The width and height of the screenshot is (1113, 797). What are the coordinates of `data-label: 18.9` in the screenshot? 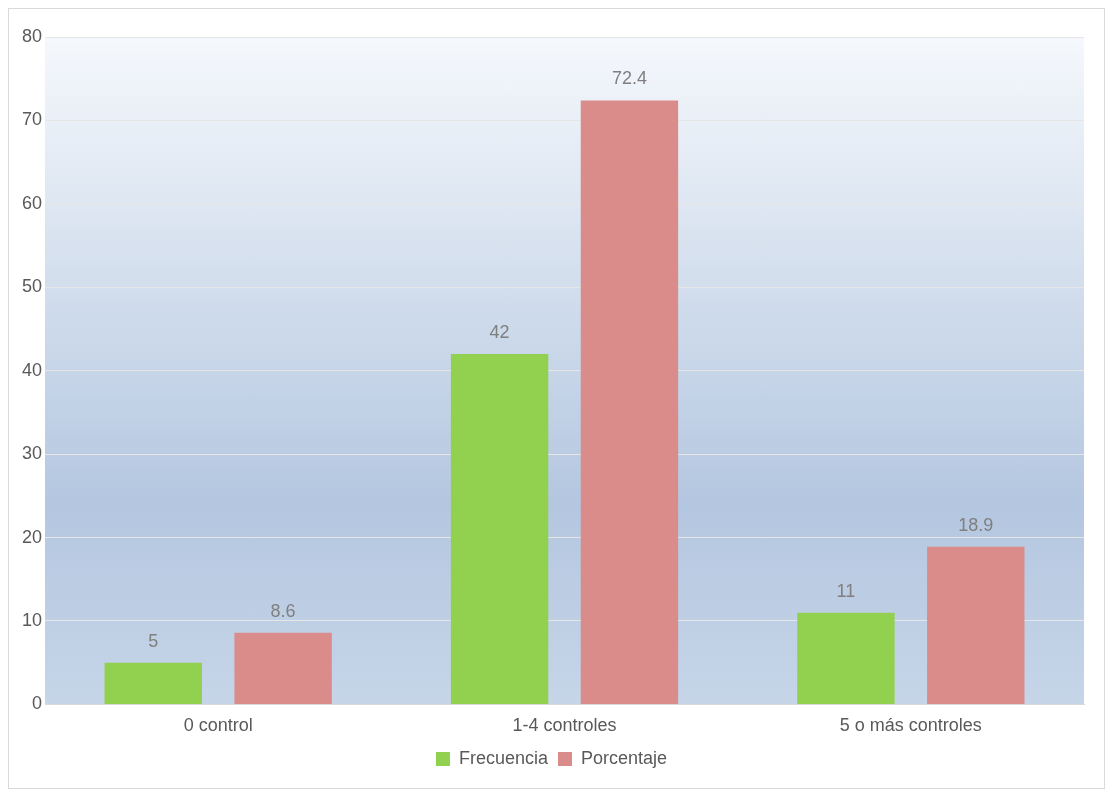 It's located at (976, 524).